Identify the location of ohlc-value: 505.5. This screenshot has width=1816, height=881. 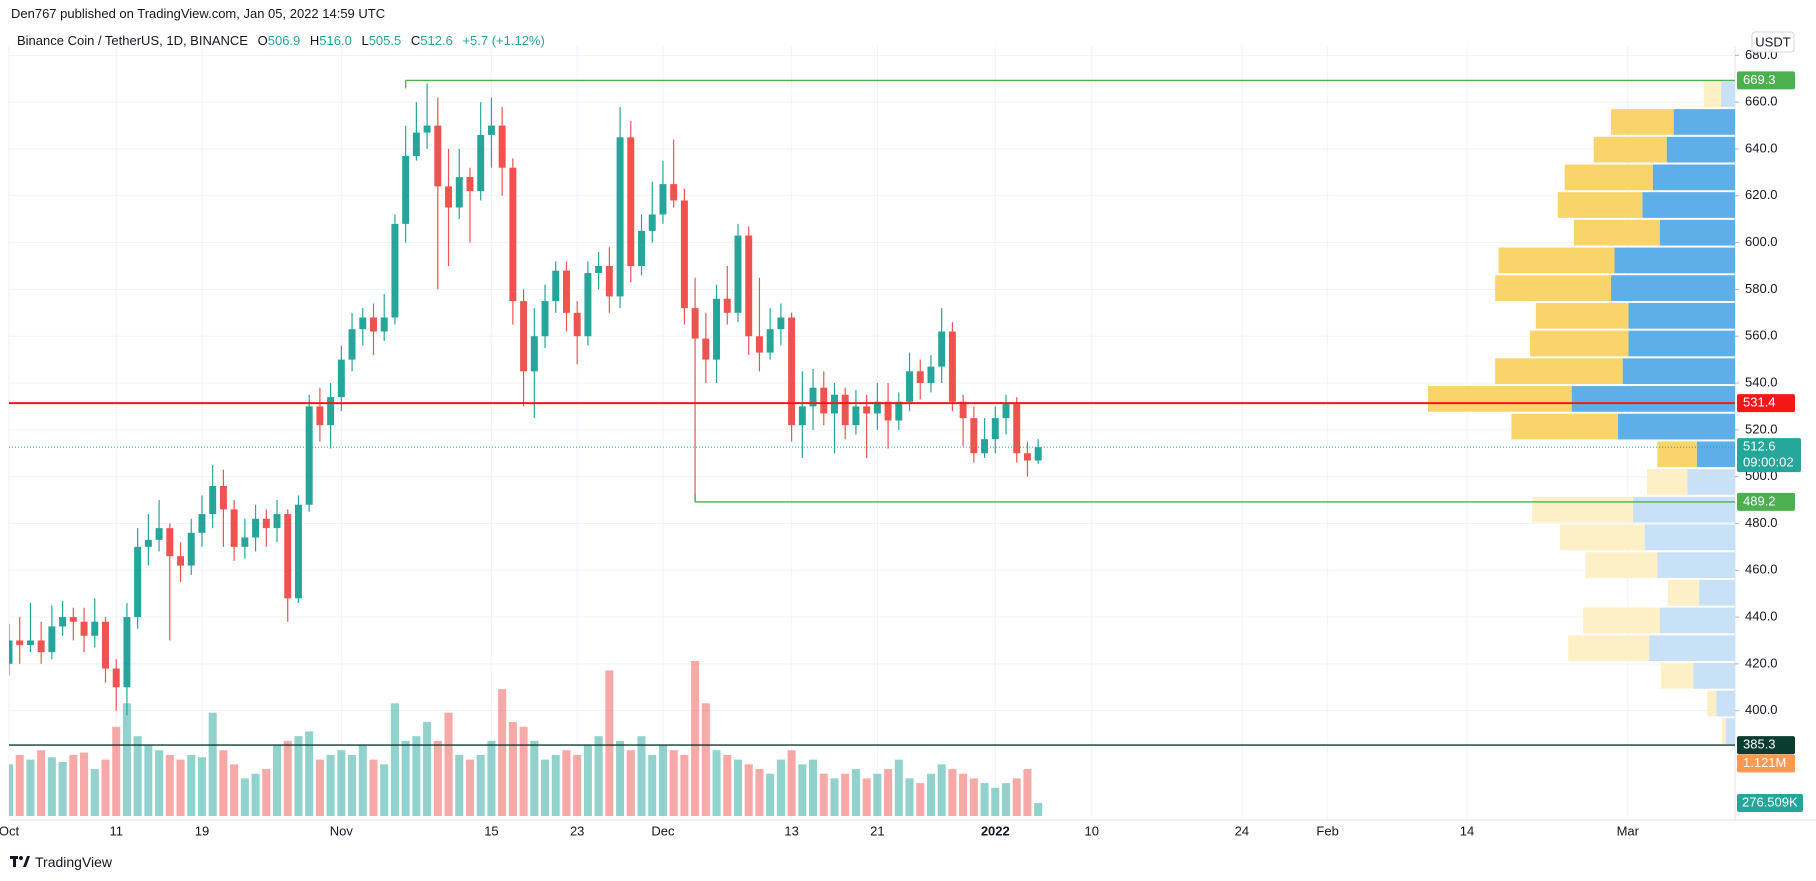
(385, 40).